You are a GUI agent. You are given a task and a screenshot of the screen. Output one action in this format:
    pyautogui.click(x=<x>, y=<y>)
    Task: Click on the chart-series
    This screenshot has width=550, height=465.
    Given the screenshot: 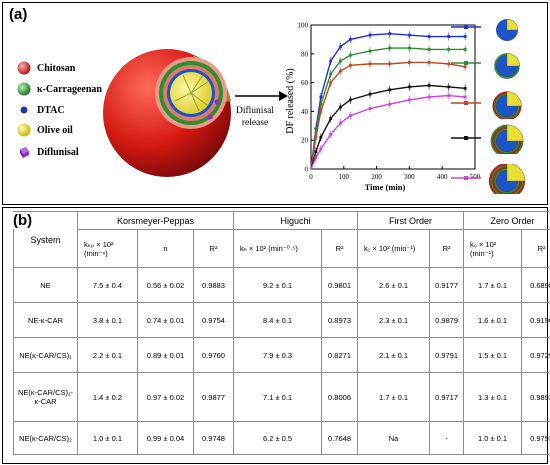 What is the action you would take?
    pyautogui.click(x=388, y=99)
    